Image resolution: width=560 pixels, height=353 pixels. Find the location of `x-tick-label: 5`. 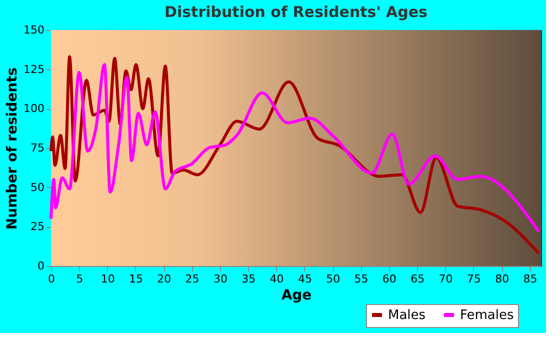

x-tick-label: 5 is located at coordinates (80, 279).